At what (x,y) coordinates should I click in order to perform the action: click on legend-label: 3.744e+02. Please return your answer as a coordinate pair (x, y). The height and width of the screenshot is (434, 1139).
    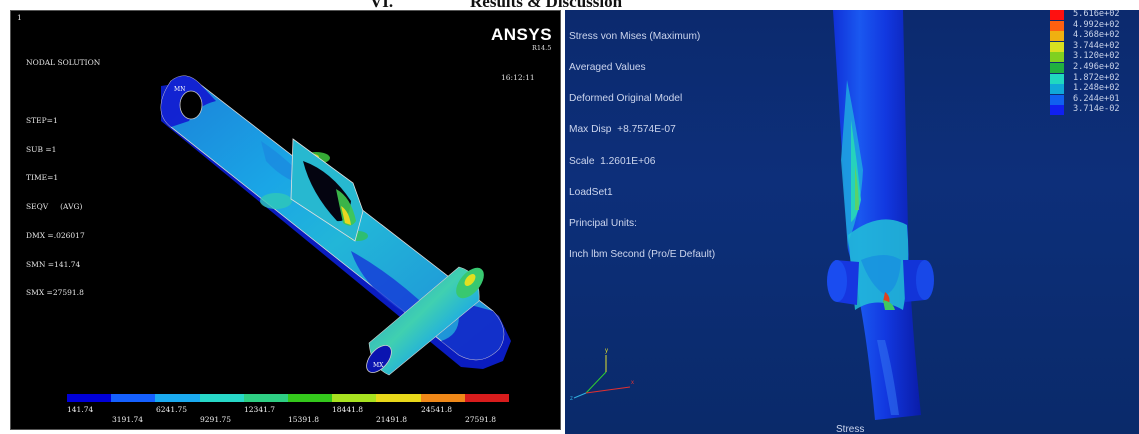
    Looking at the image, I should click on (1096, 45).